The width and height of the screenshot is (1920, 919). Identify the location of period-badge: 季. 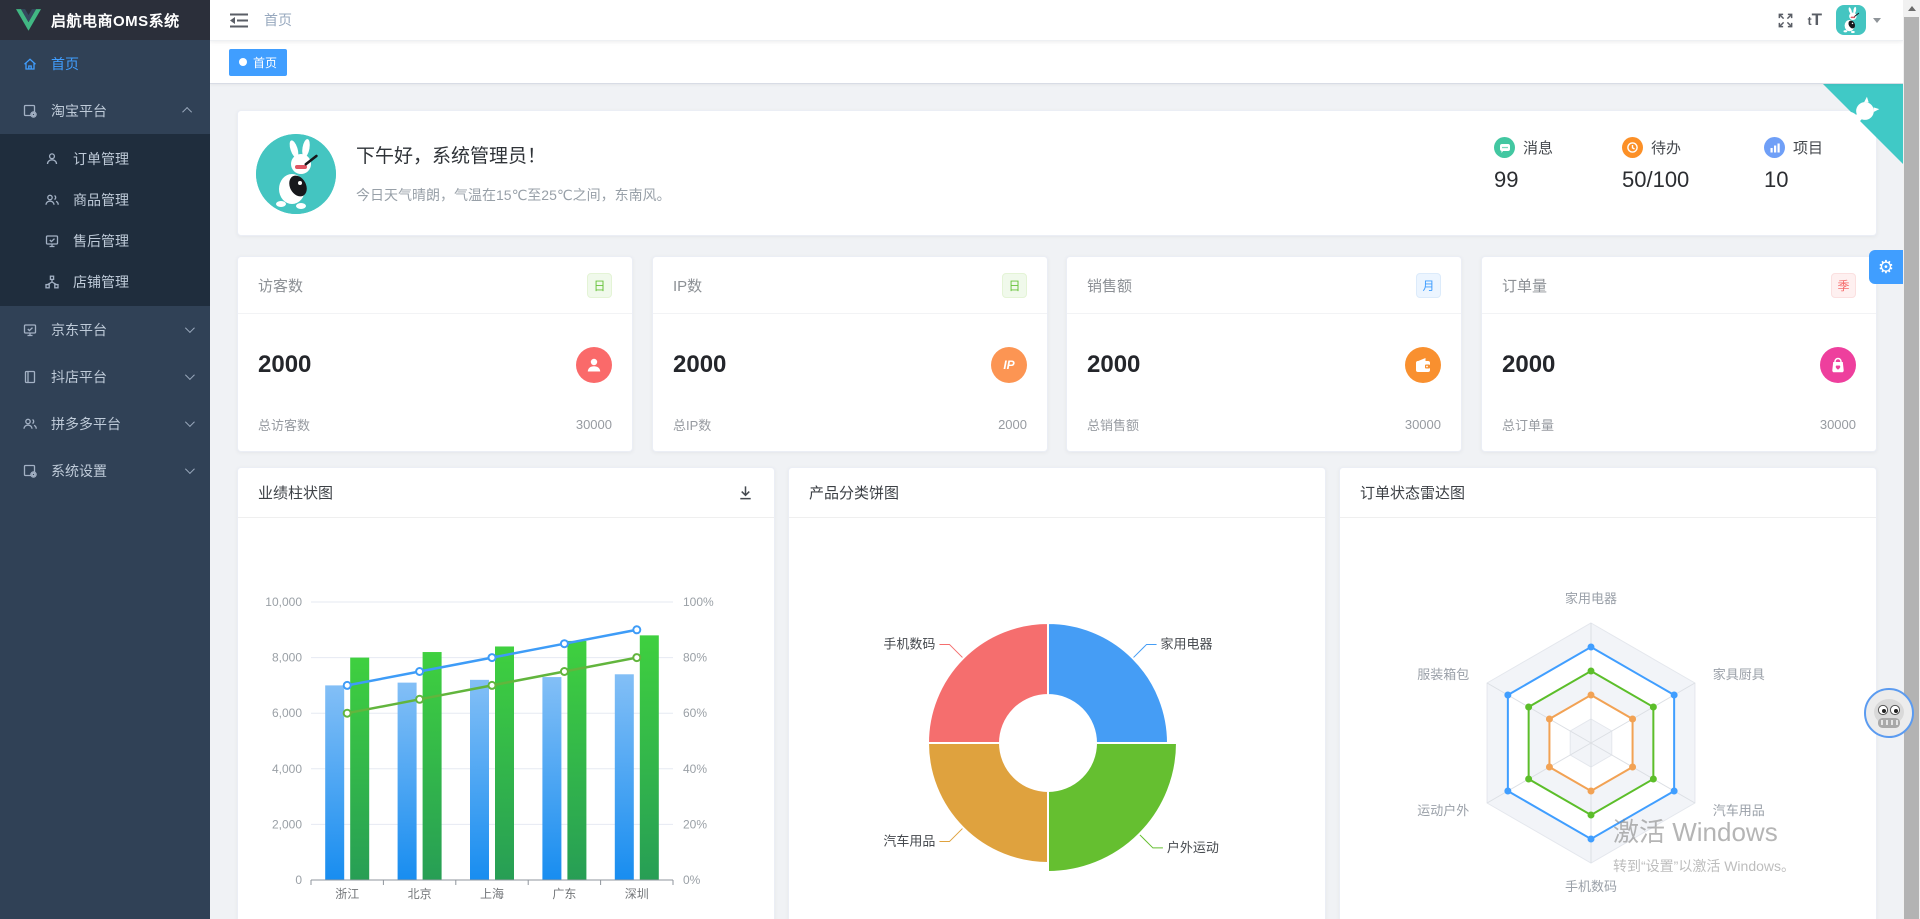
(1843, 285).